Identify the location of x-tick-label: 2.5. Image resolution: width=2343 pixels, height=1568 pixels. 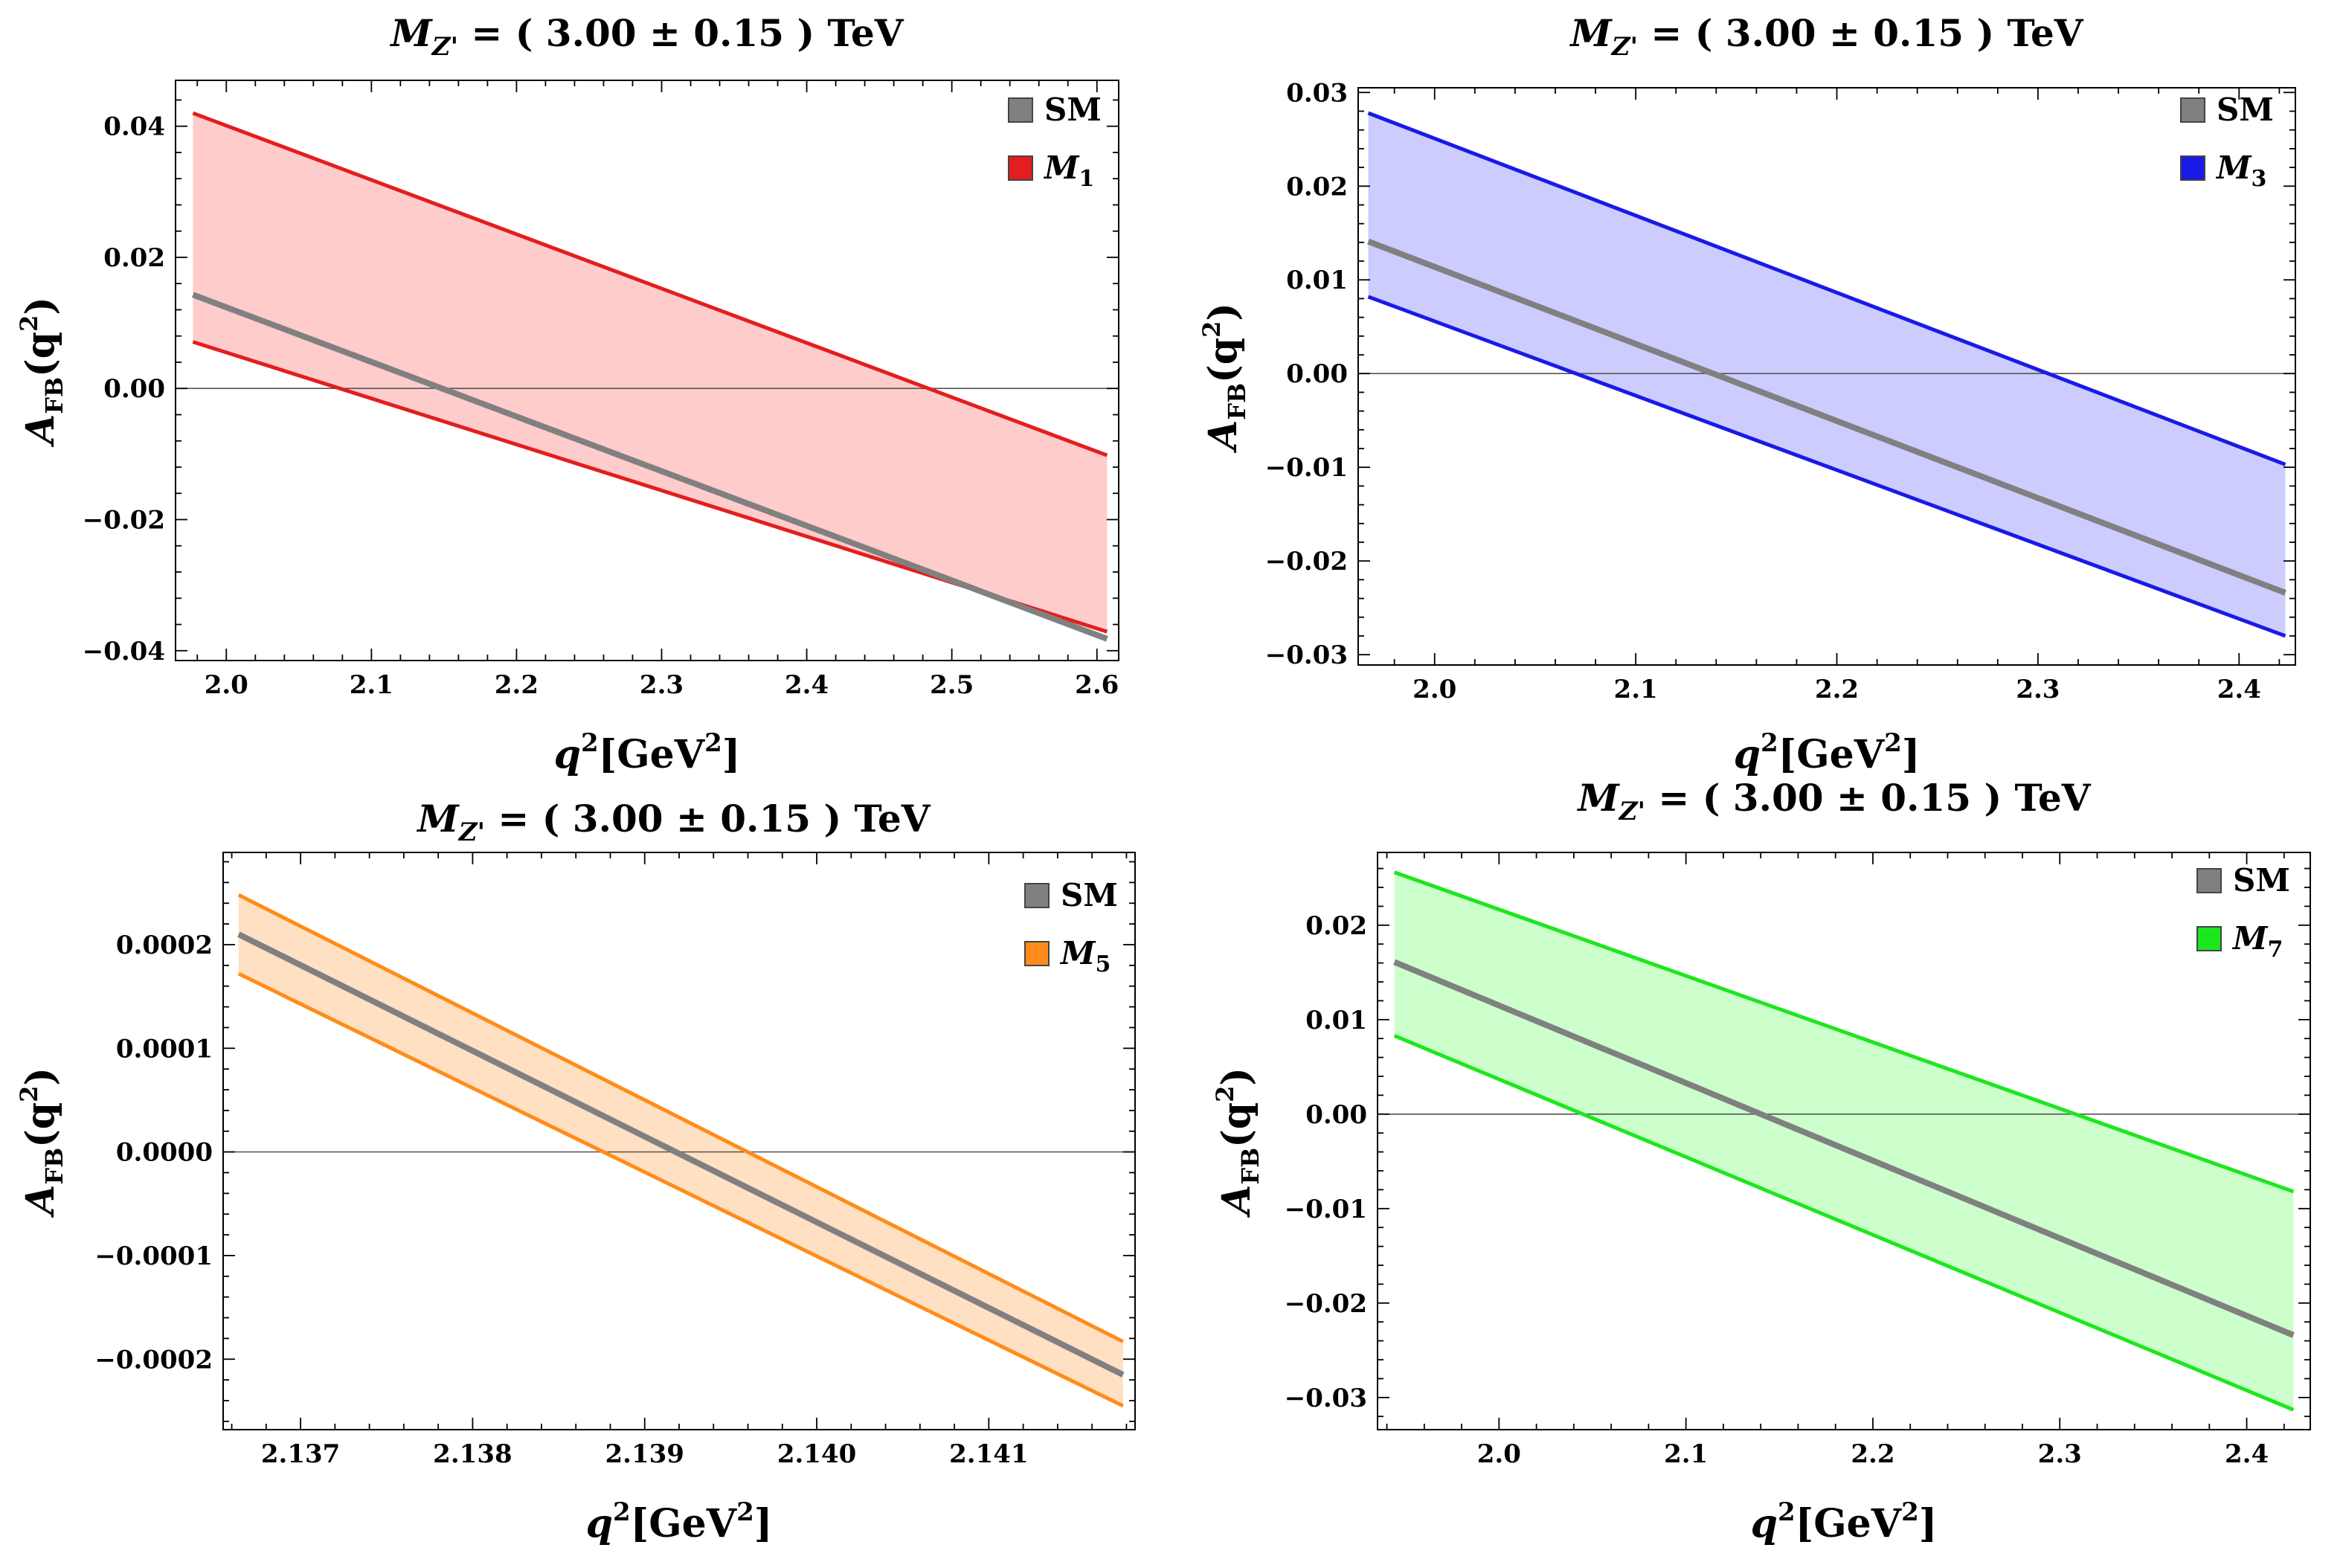
(952, 685).